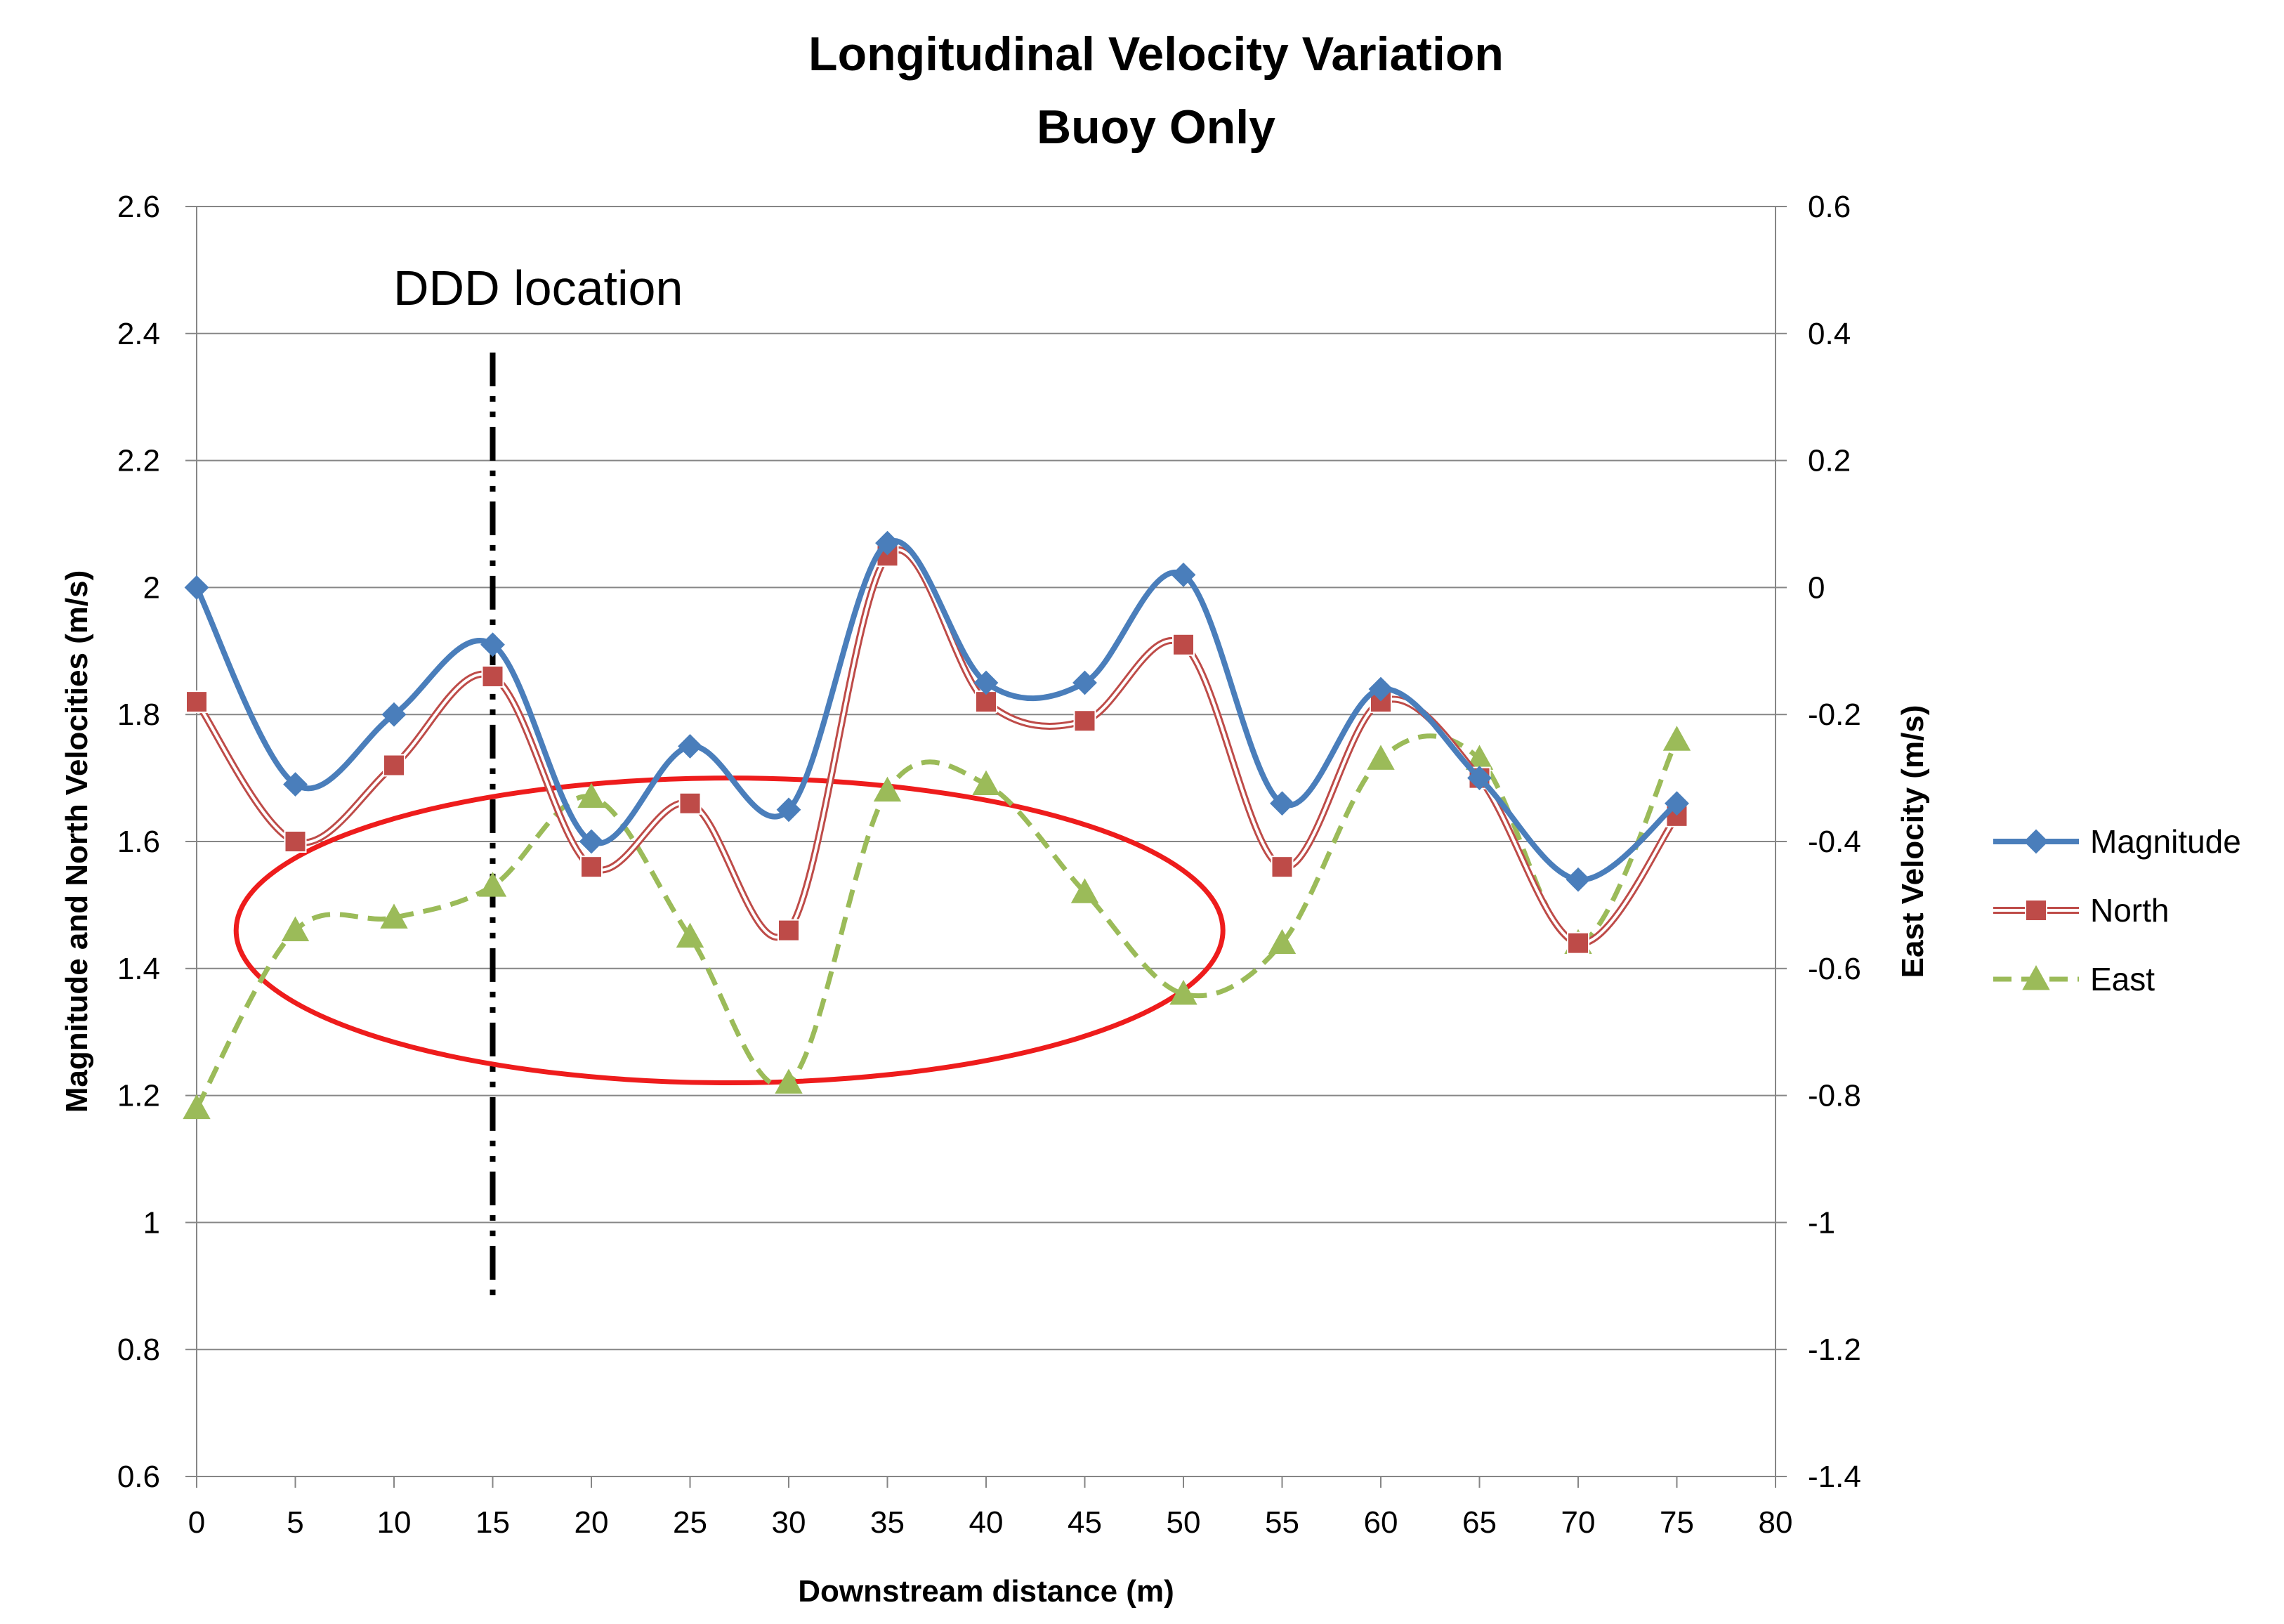 The image size is (2284, 1624). I want to click on x-tick-label: 65, so click(1480, 1522).